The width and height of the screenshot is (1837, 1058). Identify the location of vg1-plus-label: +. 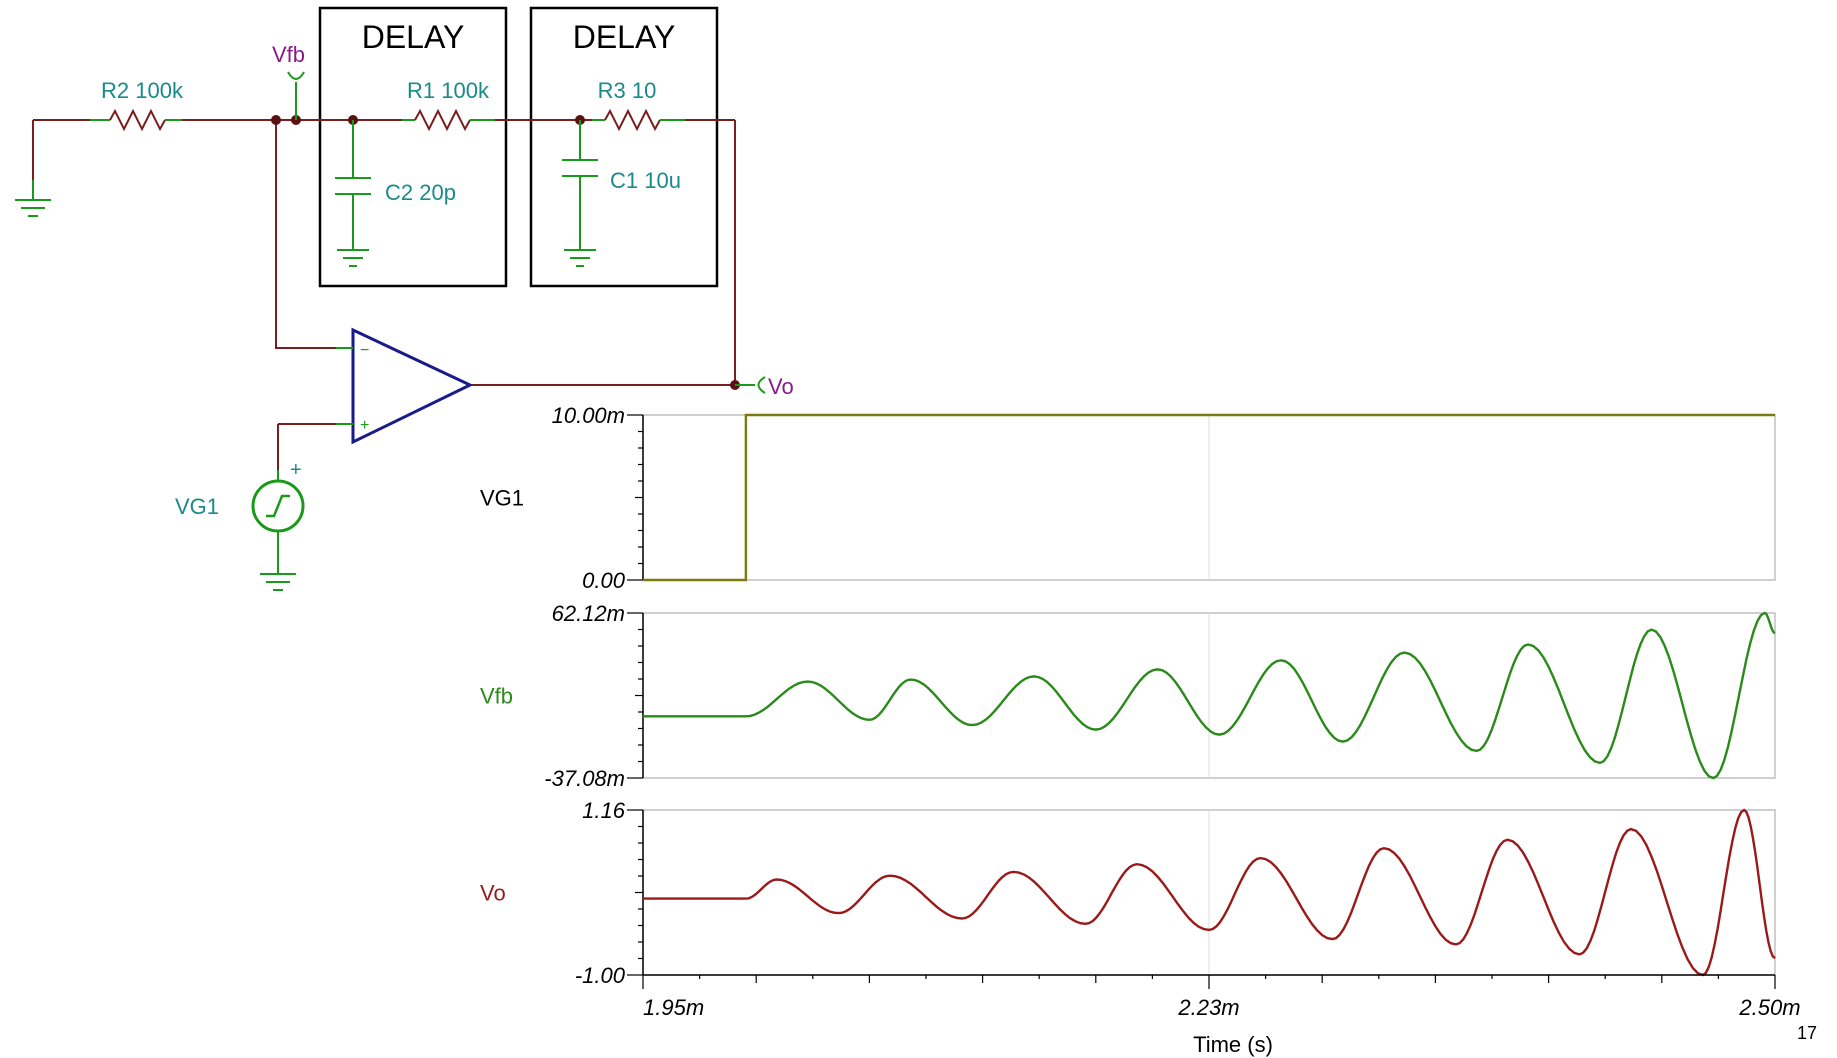
(296, 470).